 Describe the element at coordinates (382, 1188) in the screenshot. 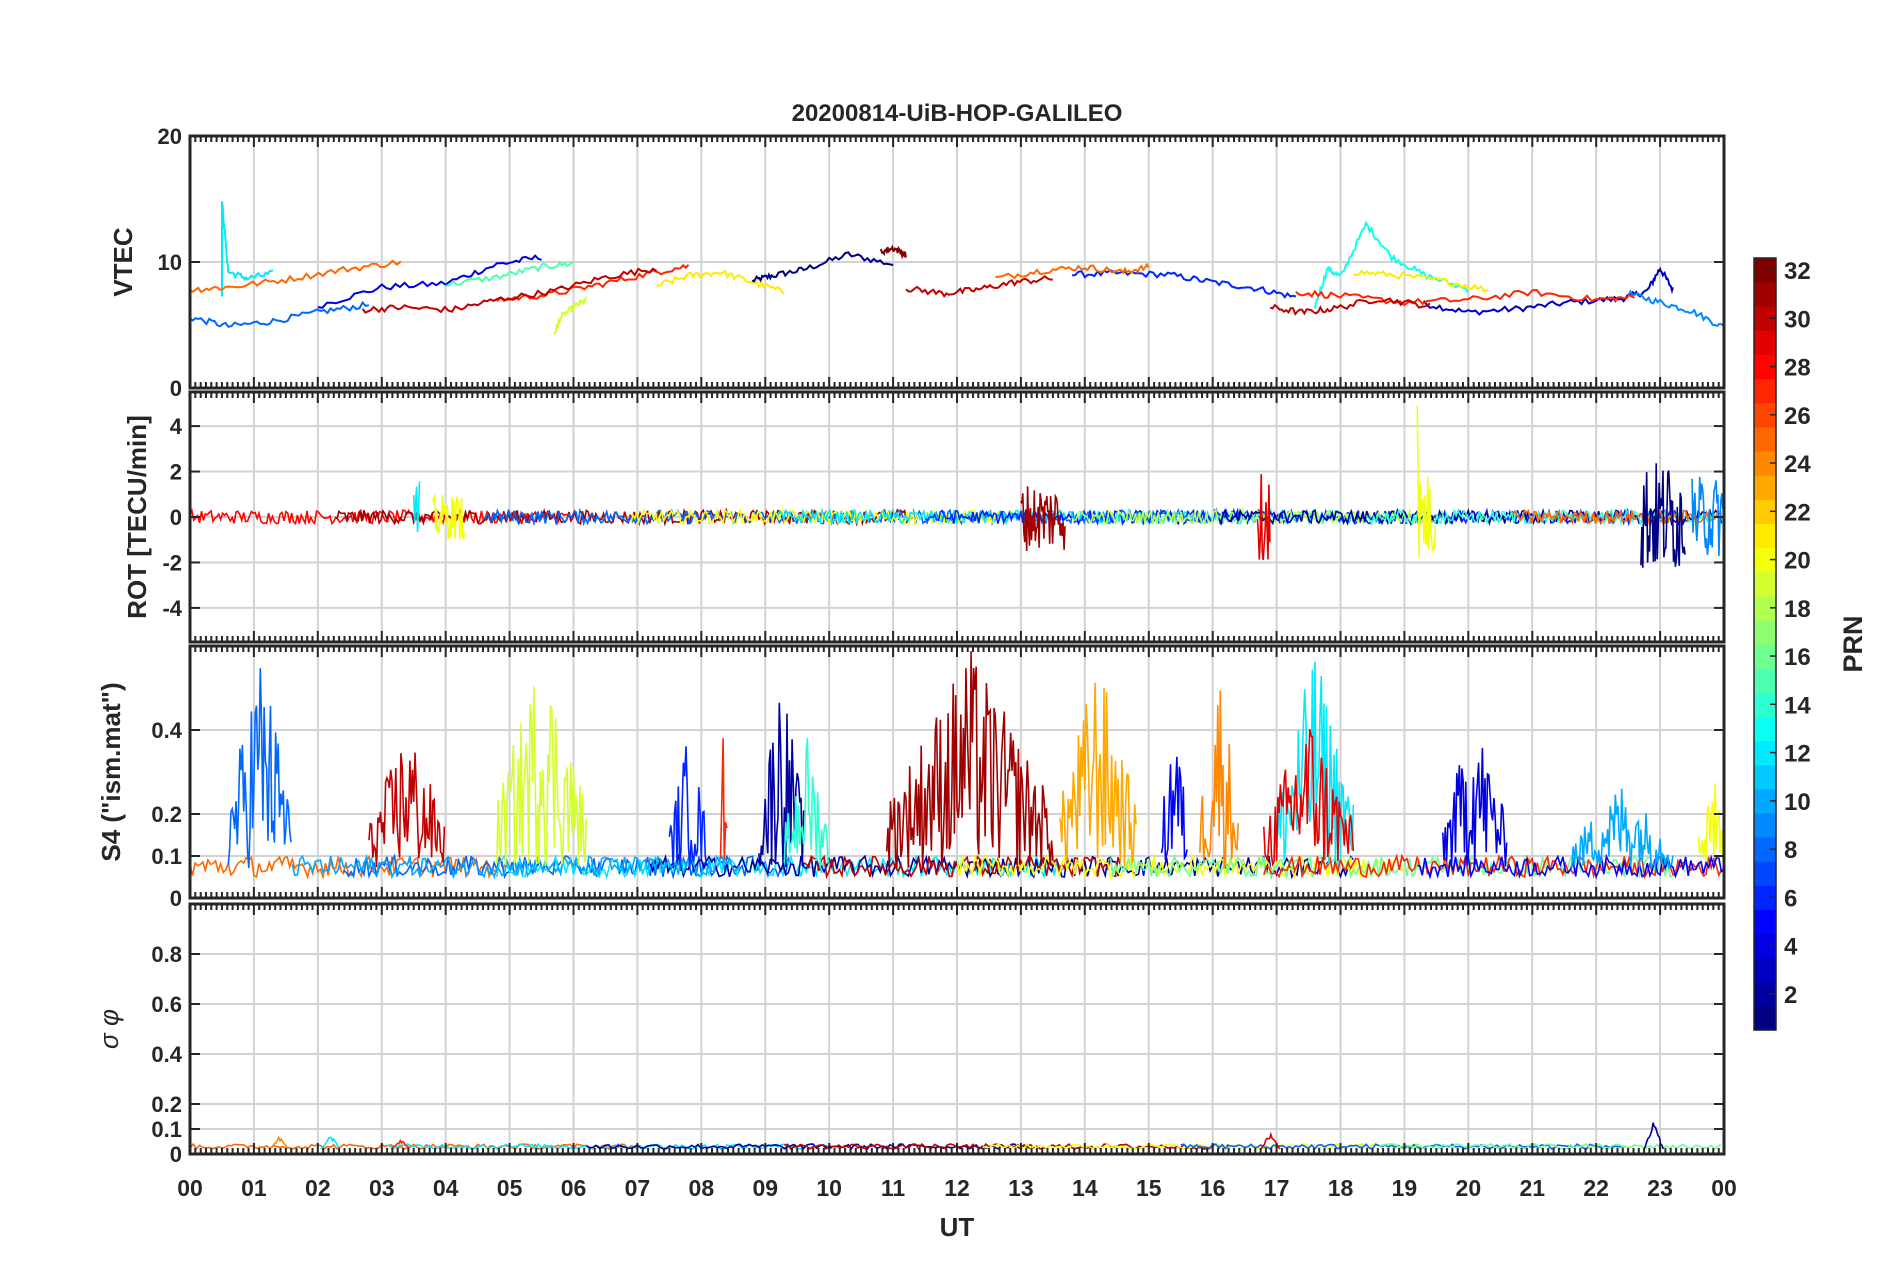

I see `x-tick-label: 03` at that location.